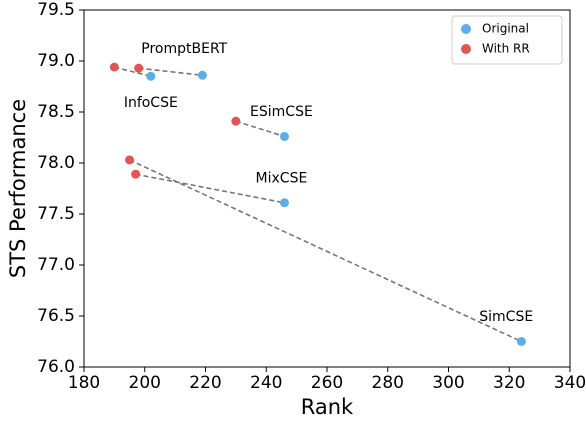  Describe the element at coordinates (114, 67) in the screenshot. I see `point-with-rr-infocse` at that location.